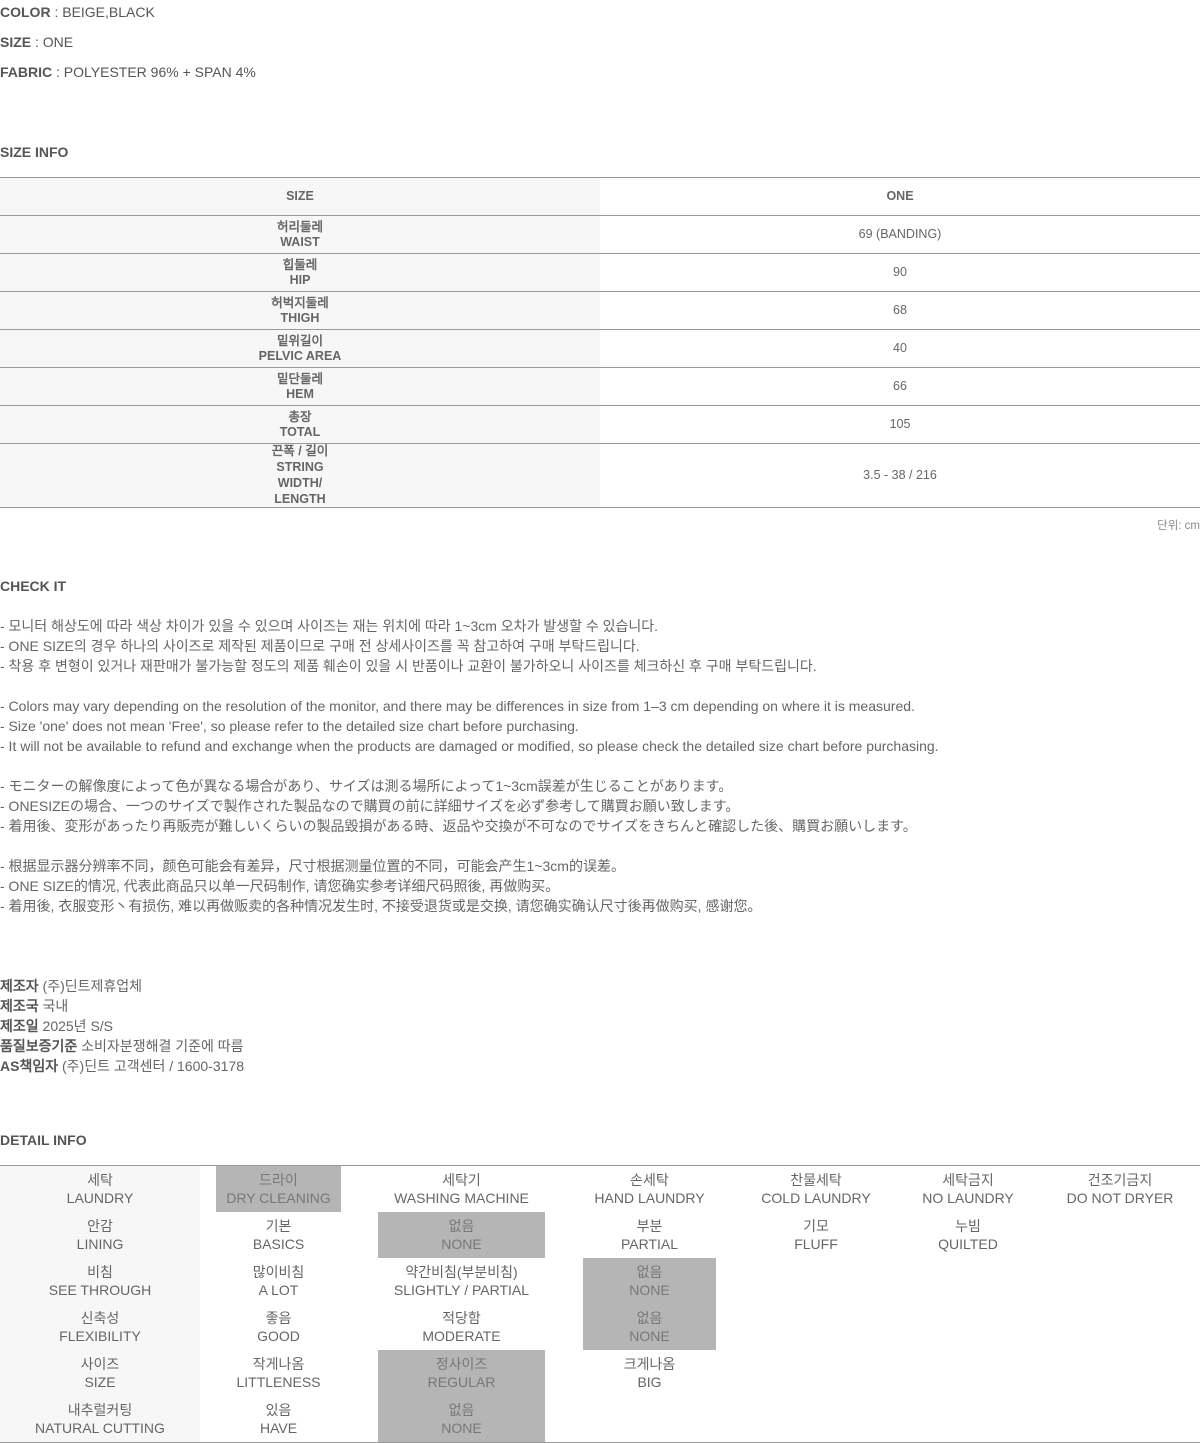  I want to click on size-row: 밑단둘레 HEM 66, so click(600, 386).